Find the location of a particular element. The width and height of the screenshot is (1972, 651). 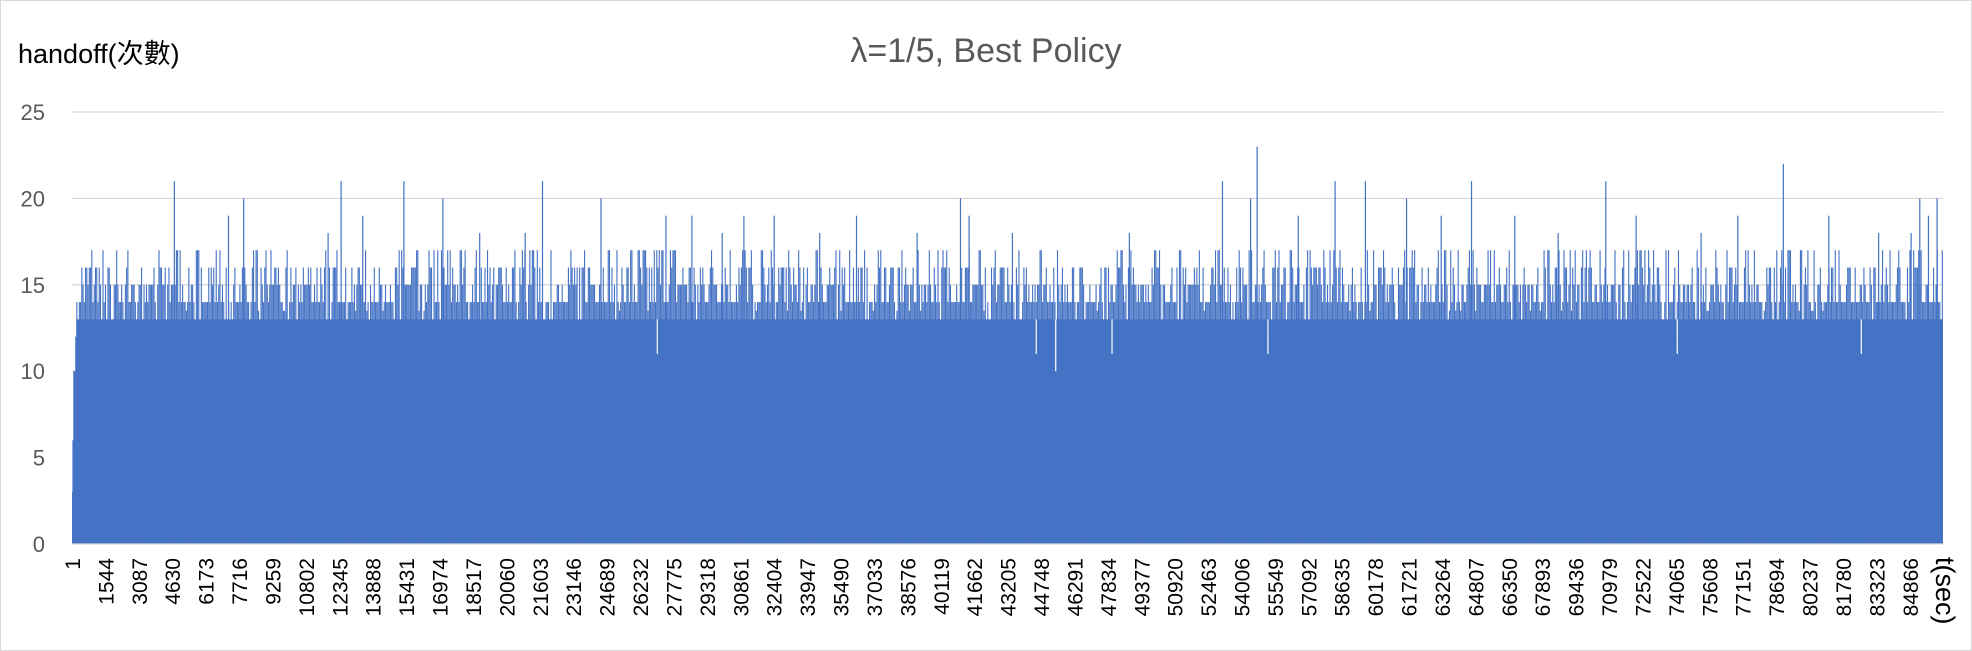

x-tick-label: 44748 is located at coordinates (1042, 587).